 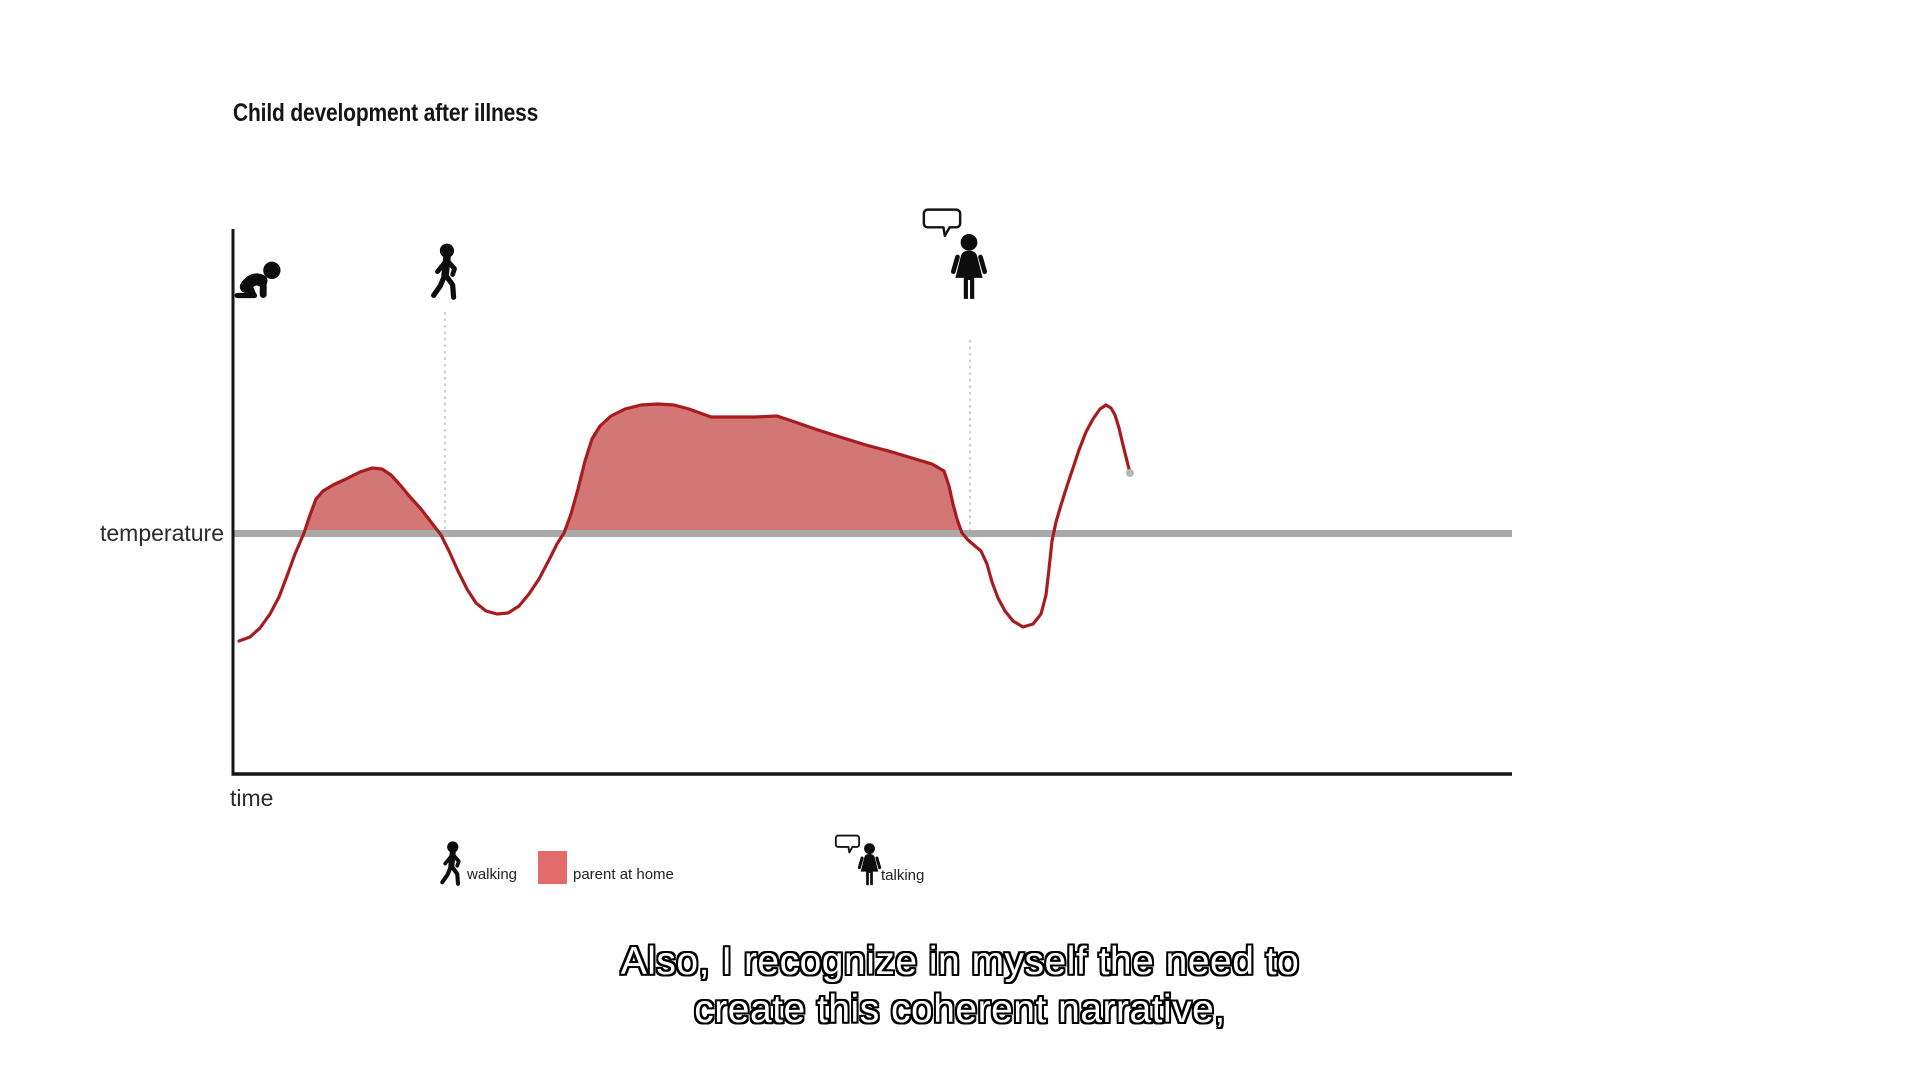 I want to click on subtitle-line-1: Also, I recognize in myself the need to, so click(x=960, y=961).